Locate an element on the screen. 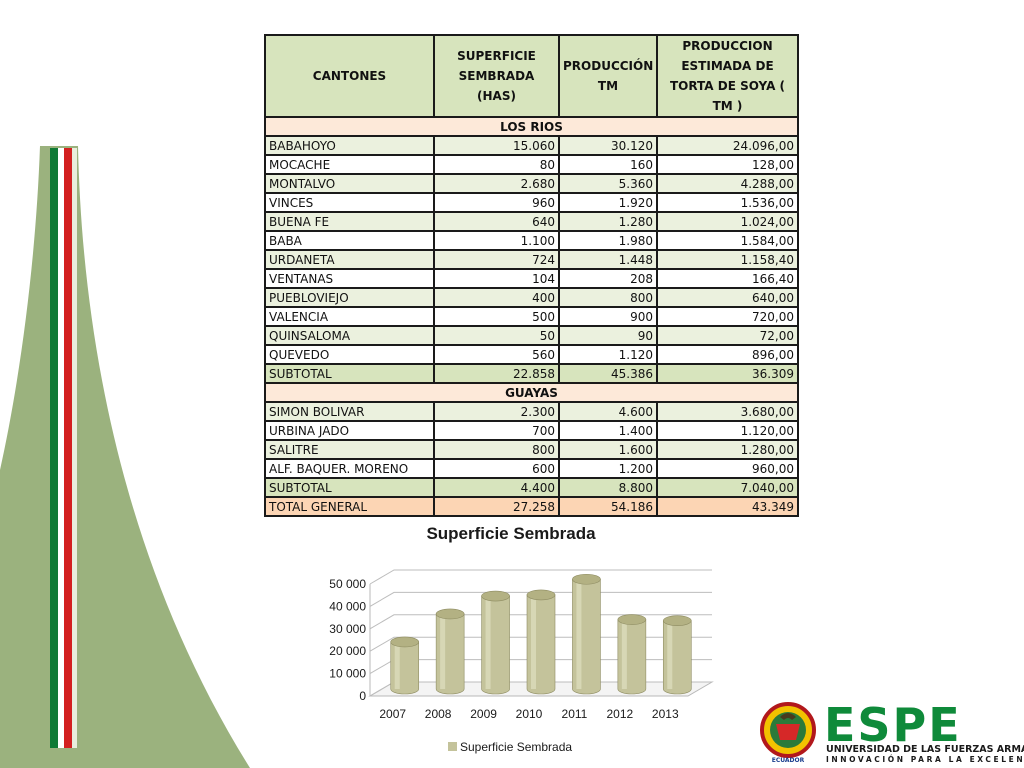 The height and width of the screenshot is (768, 1024). x-tick-label: 2008 is located at coordinates (438, 714).